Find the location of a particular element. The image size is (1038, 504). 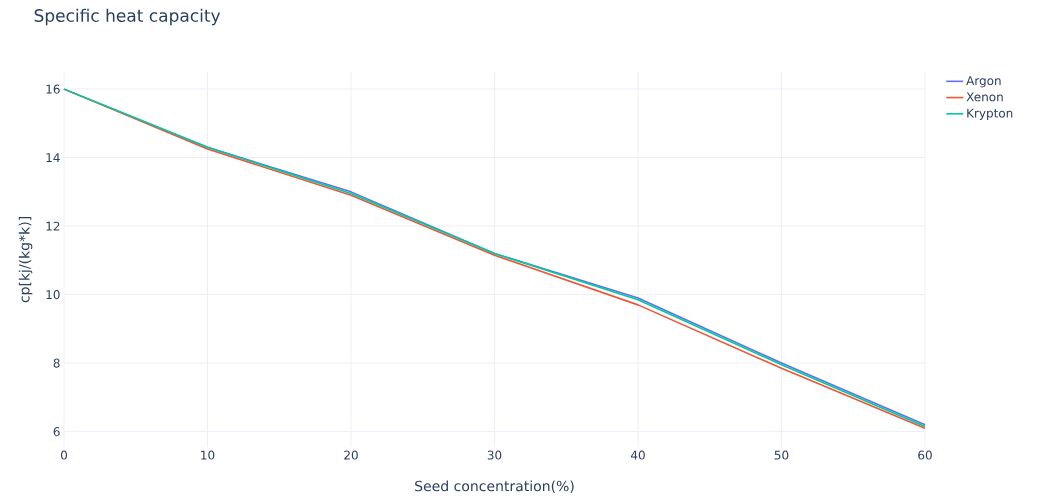

x-tick-label: 0 is located at coordinates (64, 455).